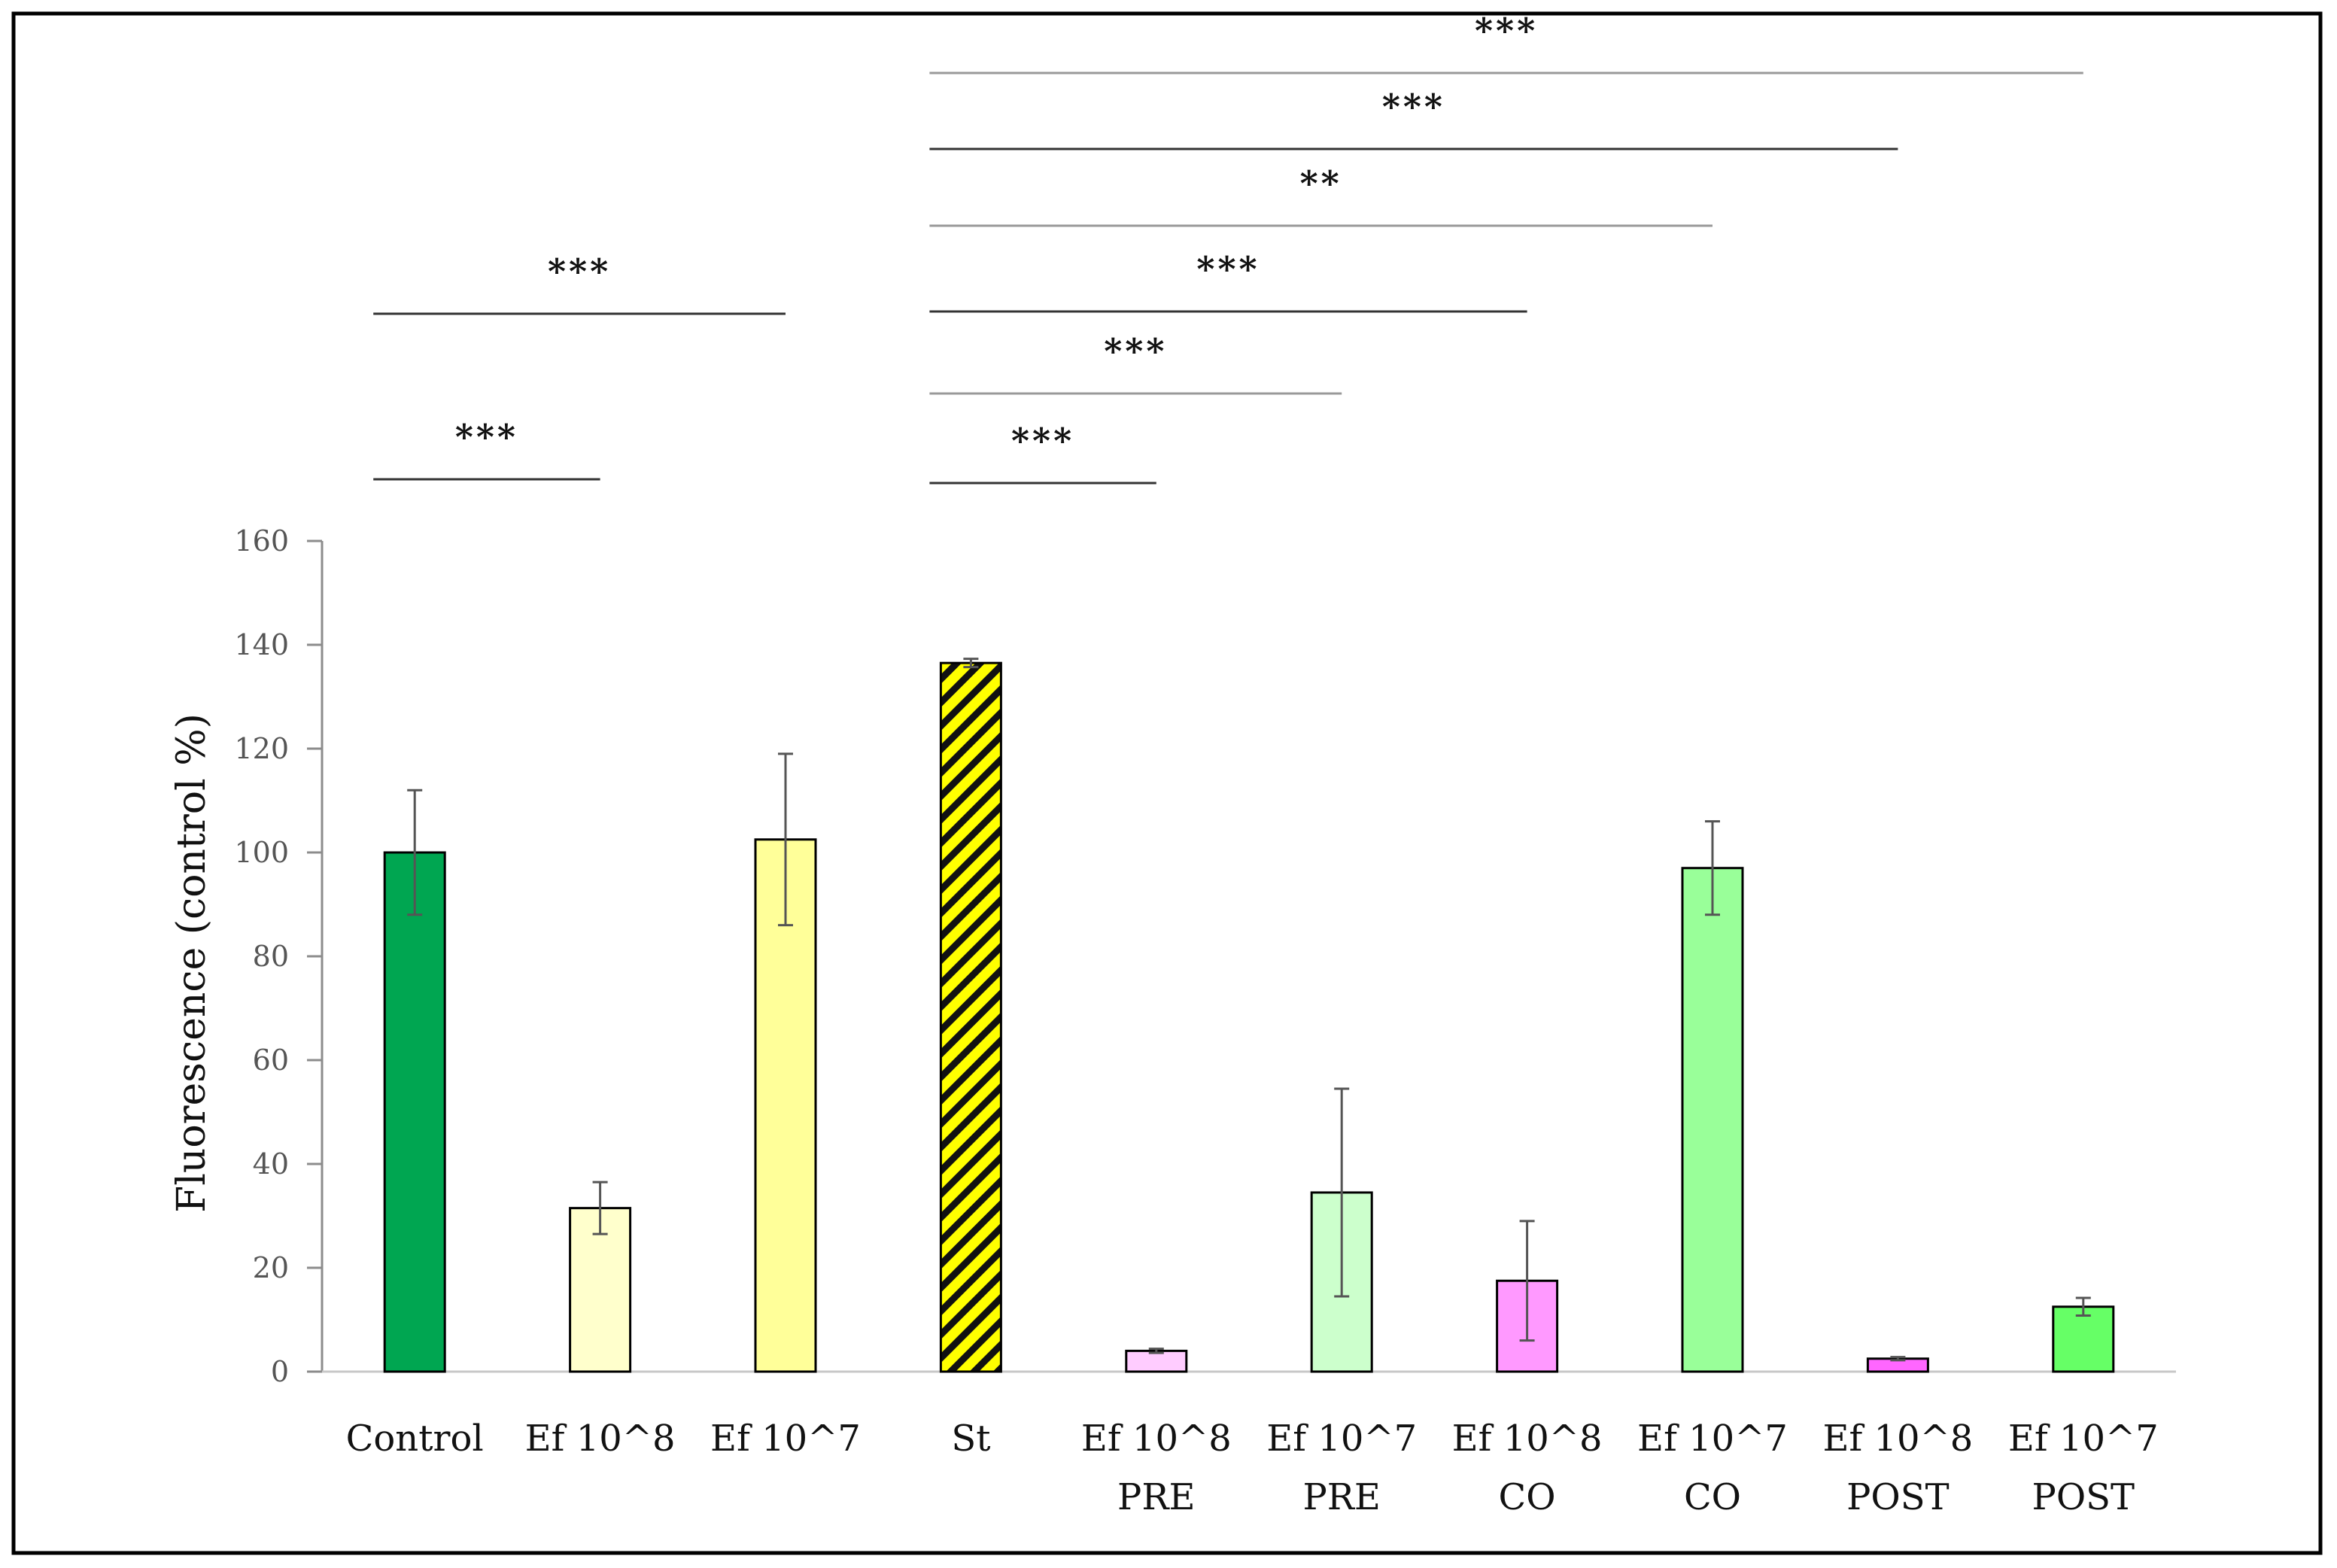 The width and height of the screenshot is (2337, 1568). Describe the element at coordinates (271, 1267) in the screenshot. I see `y-tick-label: 20` at that location.